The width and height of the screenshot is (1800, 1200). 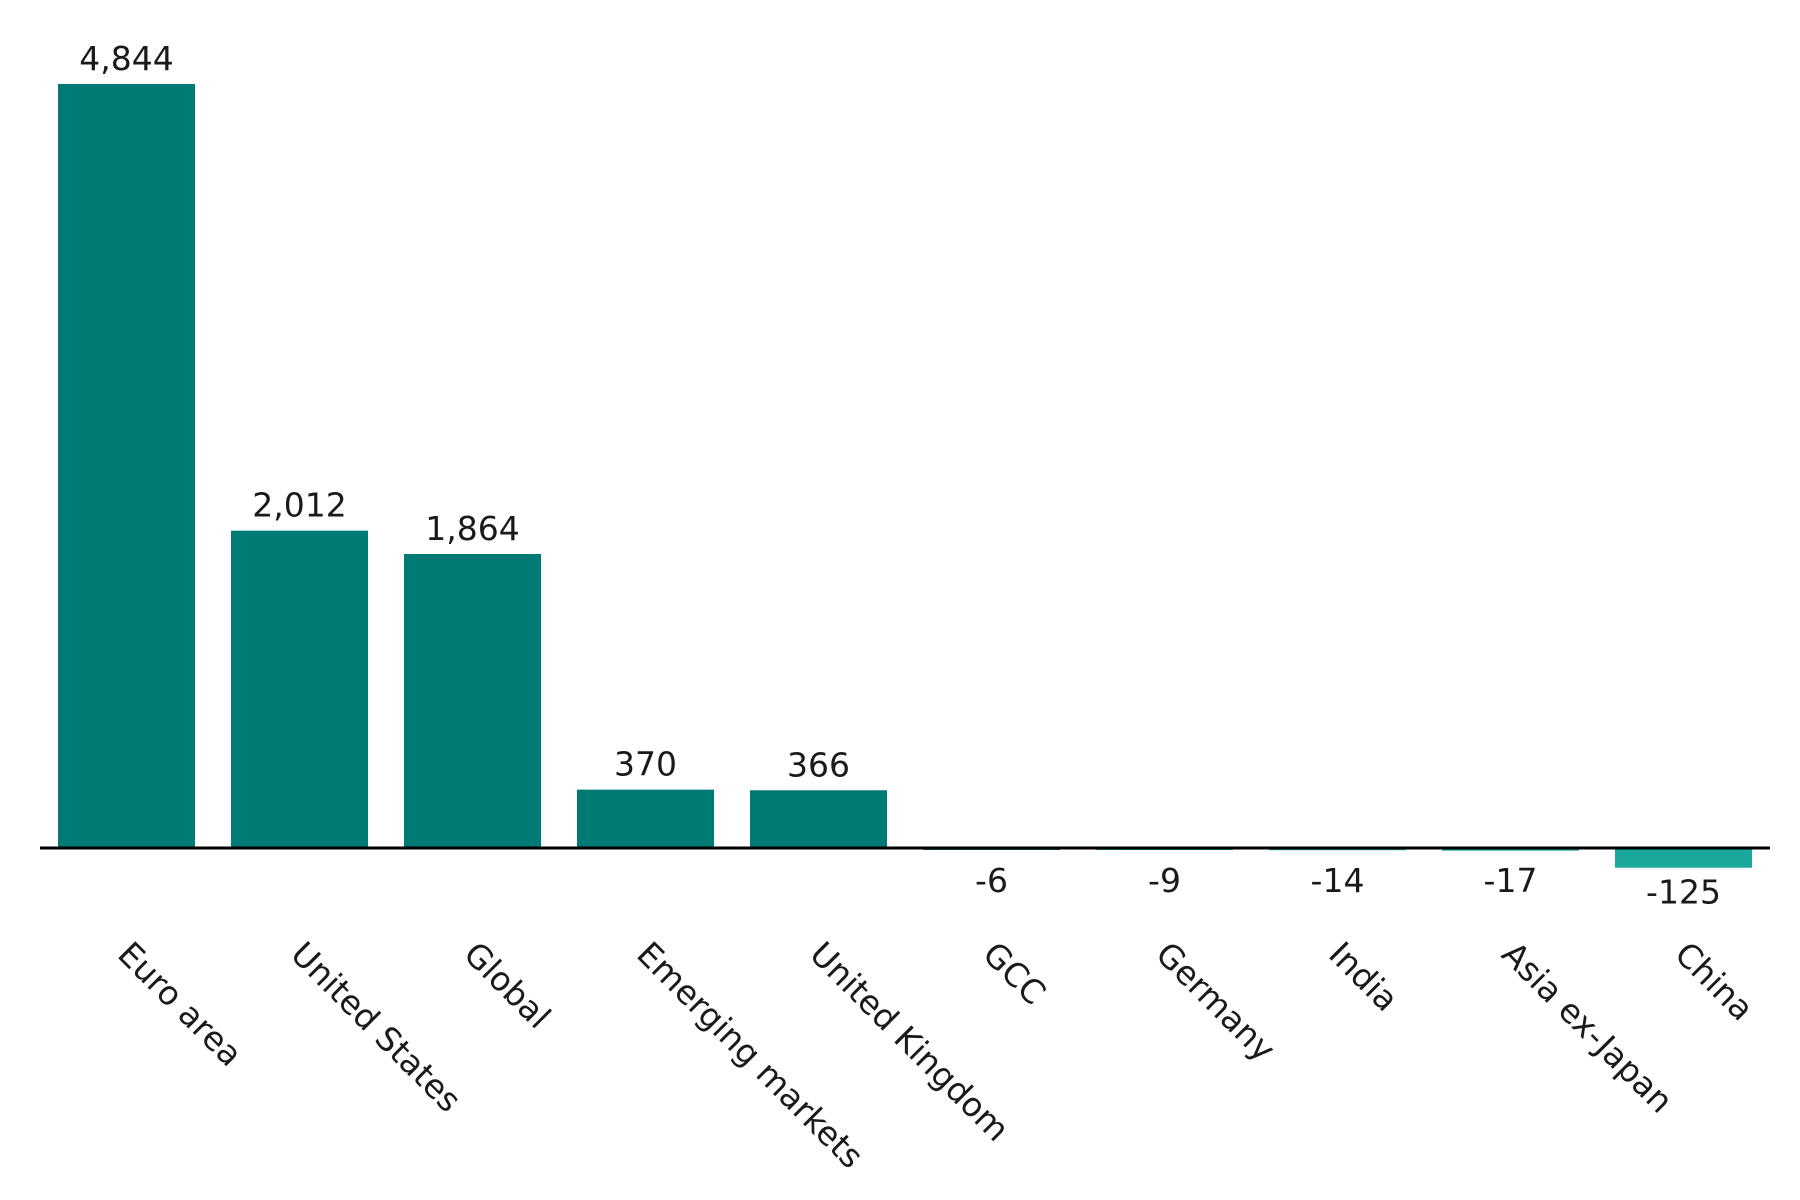 I want to click on bar-united-states, so click(x=299, y=689).